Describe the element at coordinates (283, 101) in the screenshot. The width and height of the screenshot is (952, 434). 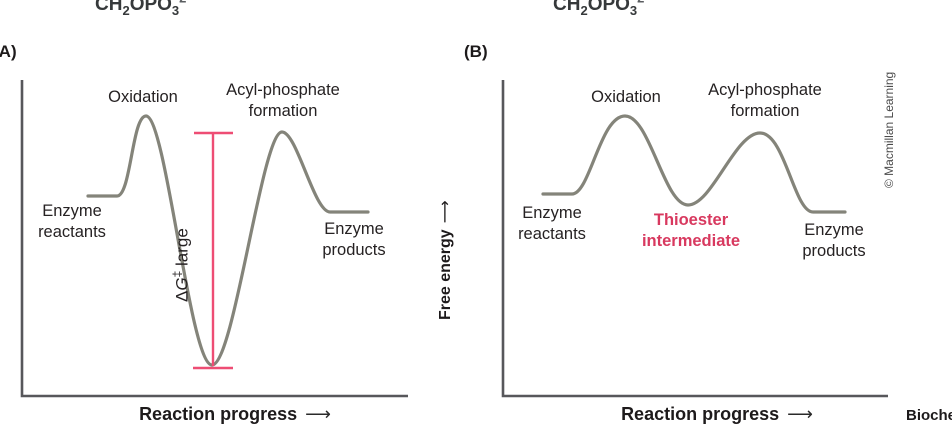
I see `panel-a-acyl-phosphate-label: Acyl-phosphate formation` at that location.